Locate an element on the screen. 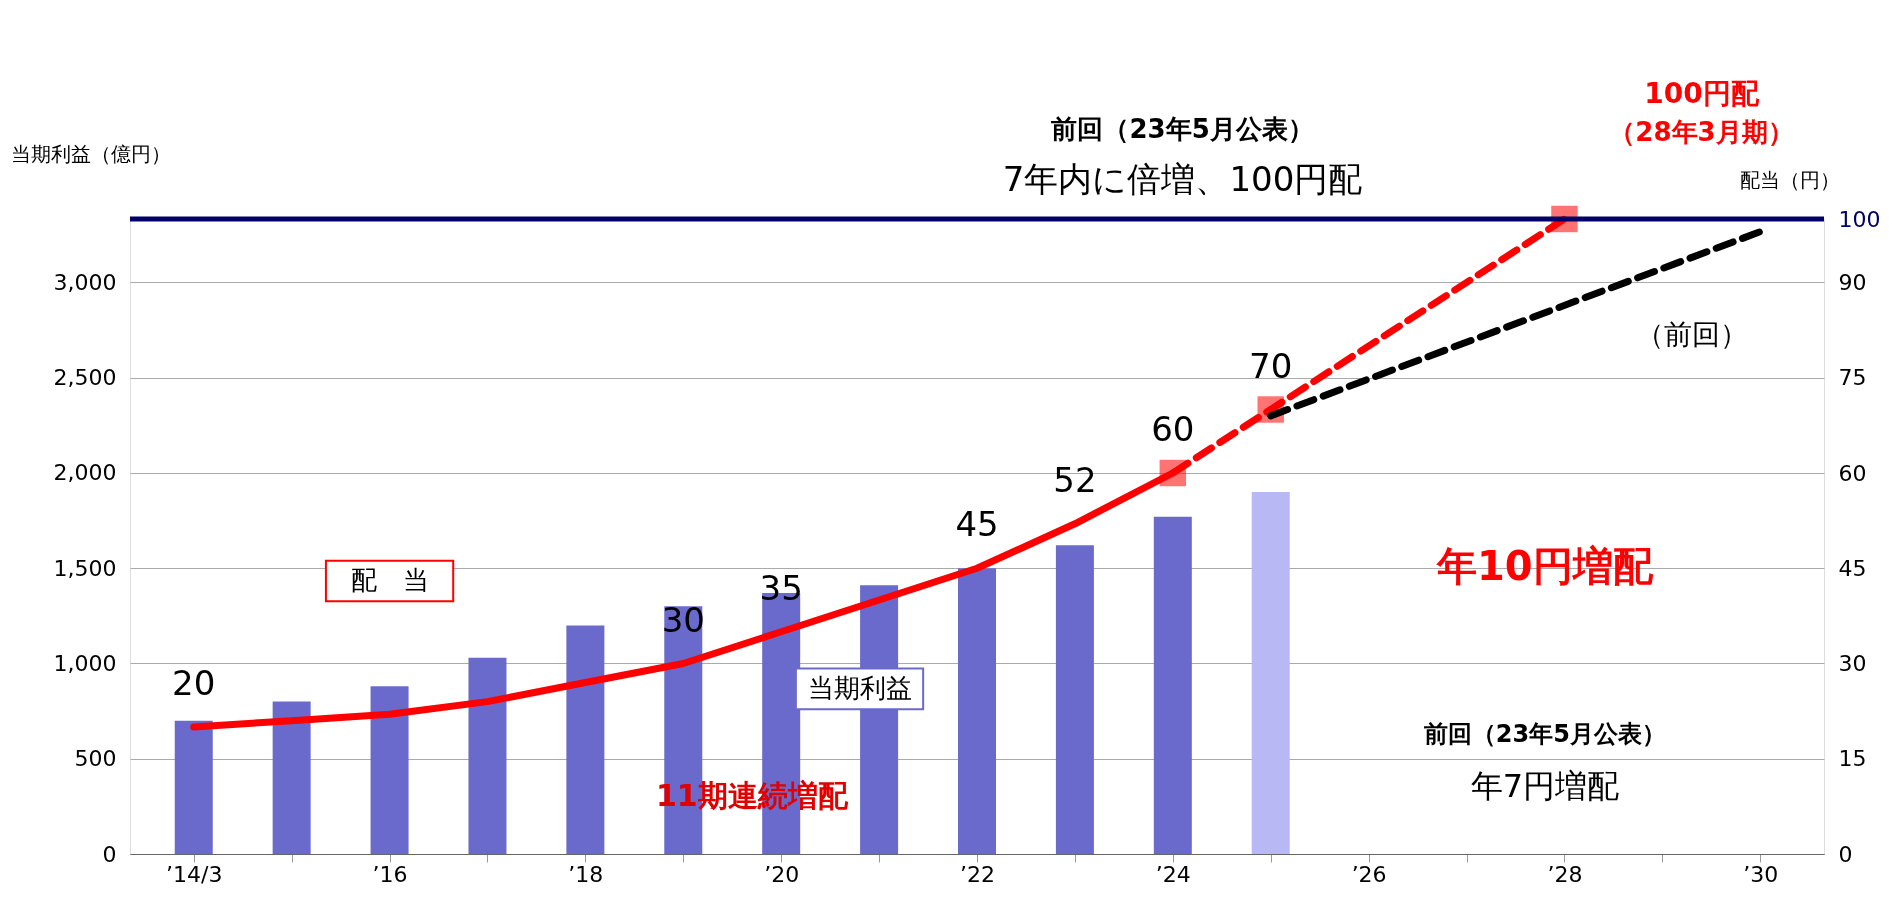 The width and height of the screenshot is (1901, 905). y-axis-title: 当期利益（億円） is located at coordinates (90, 153).